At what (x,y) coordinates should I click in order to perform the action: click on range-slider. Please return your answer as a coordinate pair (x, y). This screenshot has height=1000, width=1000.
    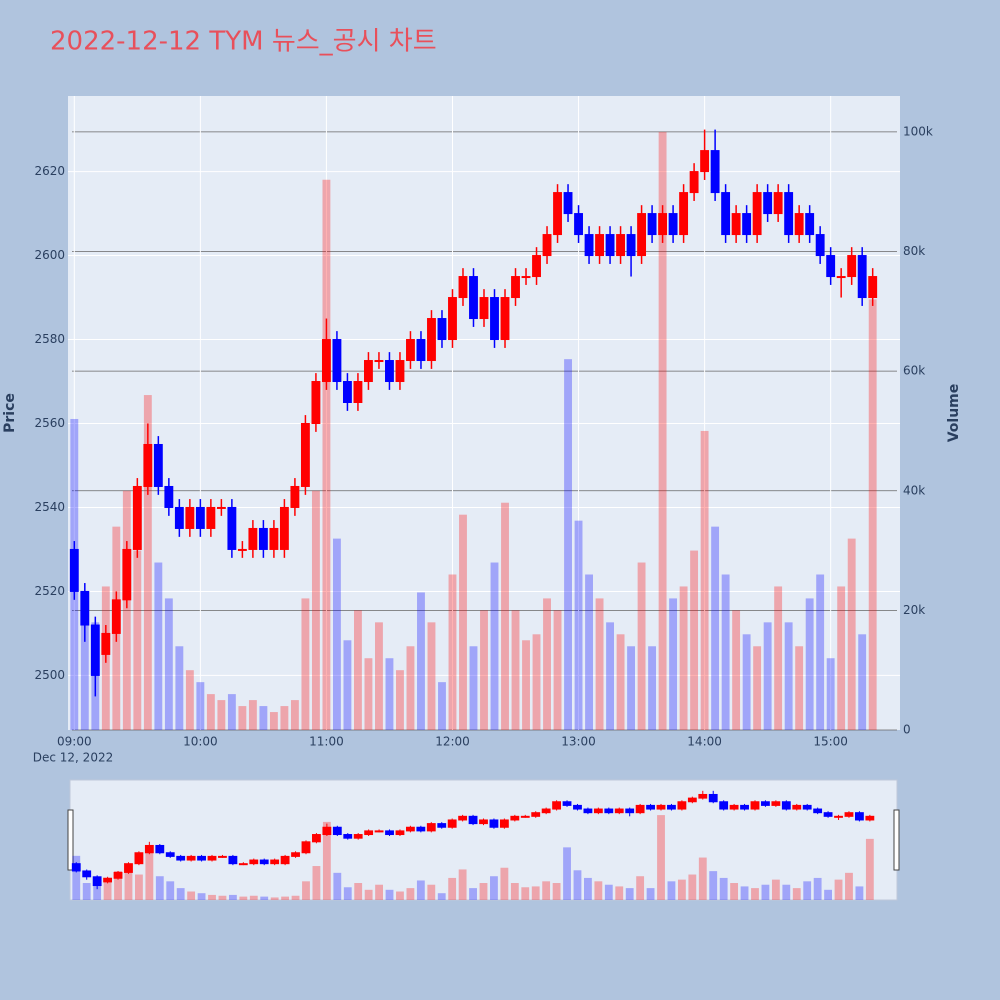
    Looking at the image, I should click on (483, 840).